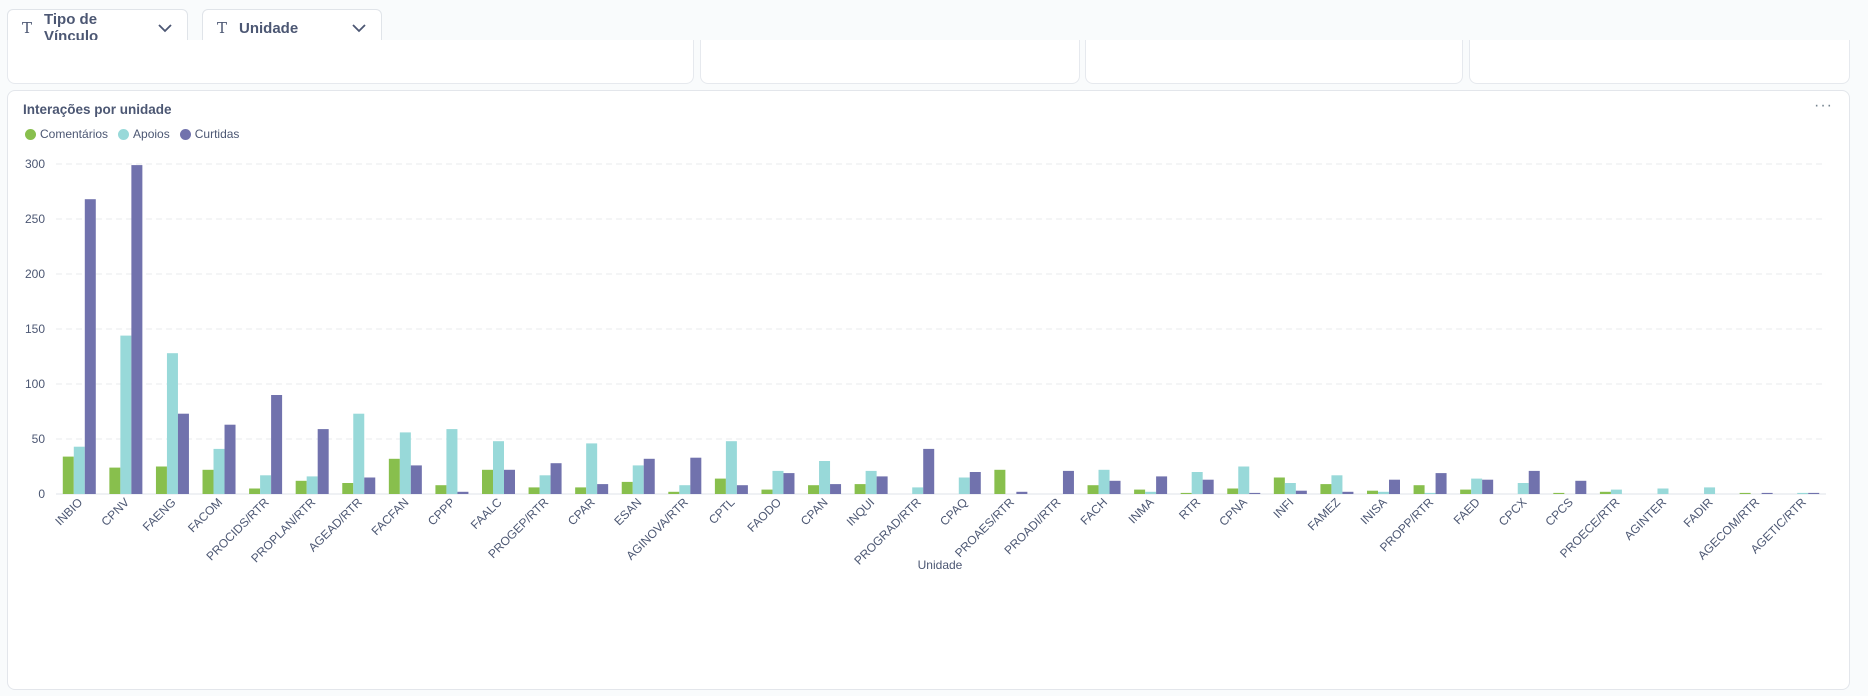 This screenshot has width=1868, height=696. What do you see at coordinates (79, 470) in the screenshot?
I see `bar-apoios-inbio` at bounding box center [79, 470].